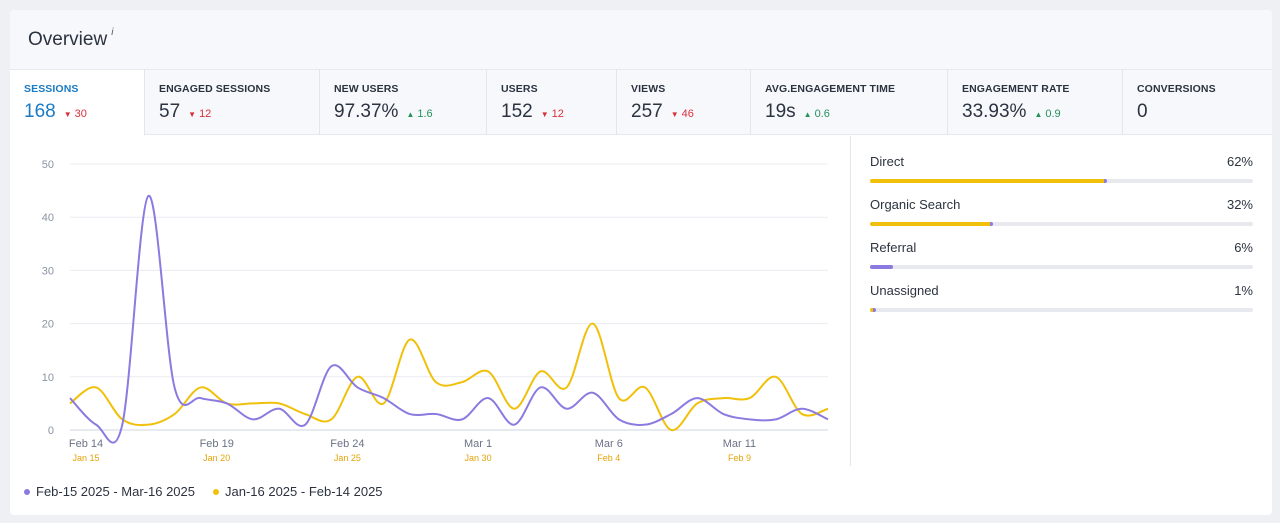 The image size is (1280, 523). What do you see at coordinates (517, 111) in the screenshot?
I see `metric-value: 152` at bounding box center [517, 111].